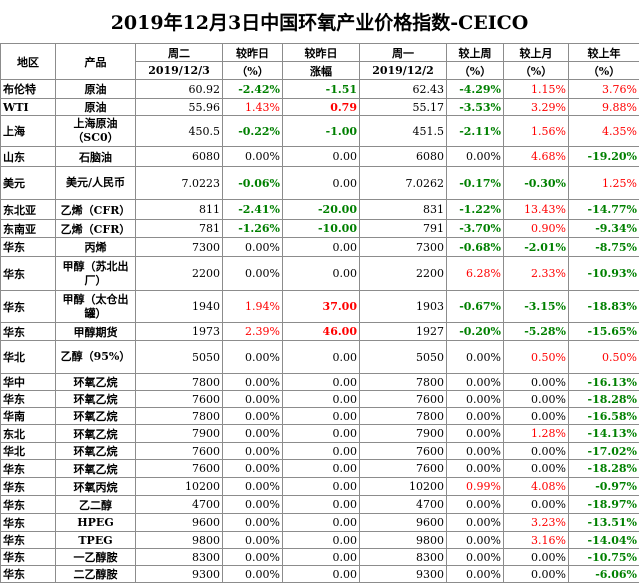 The height and width of the screenshot is (586, 639). What do you see at coordinates (319, 433) in the screenshot?
I see `table-row: 东北 环氧乙烷 7900 0.00% 0.00 7900 0.00% 1.28% -14.13%` at bounding box center [319, 433].